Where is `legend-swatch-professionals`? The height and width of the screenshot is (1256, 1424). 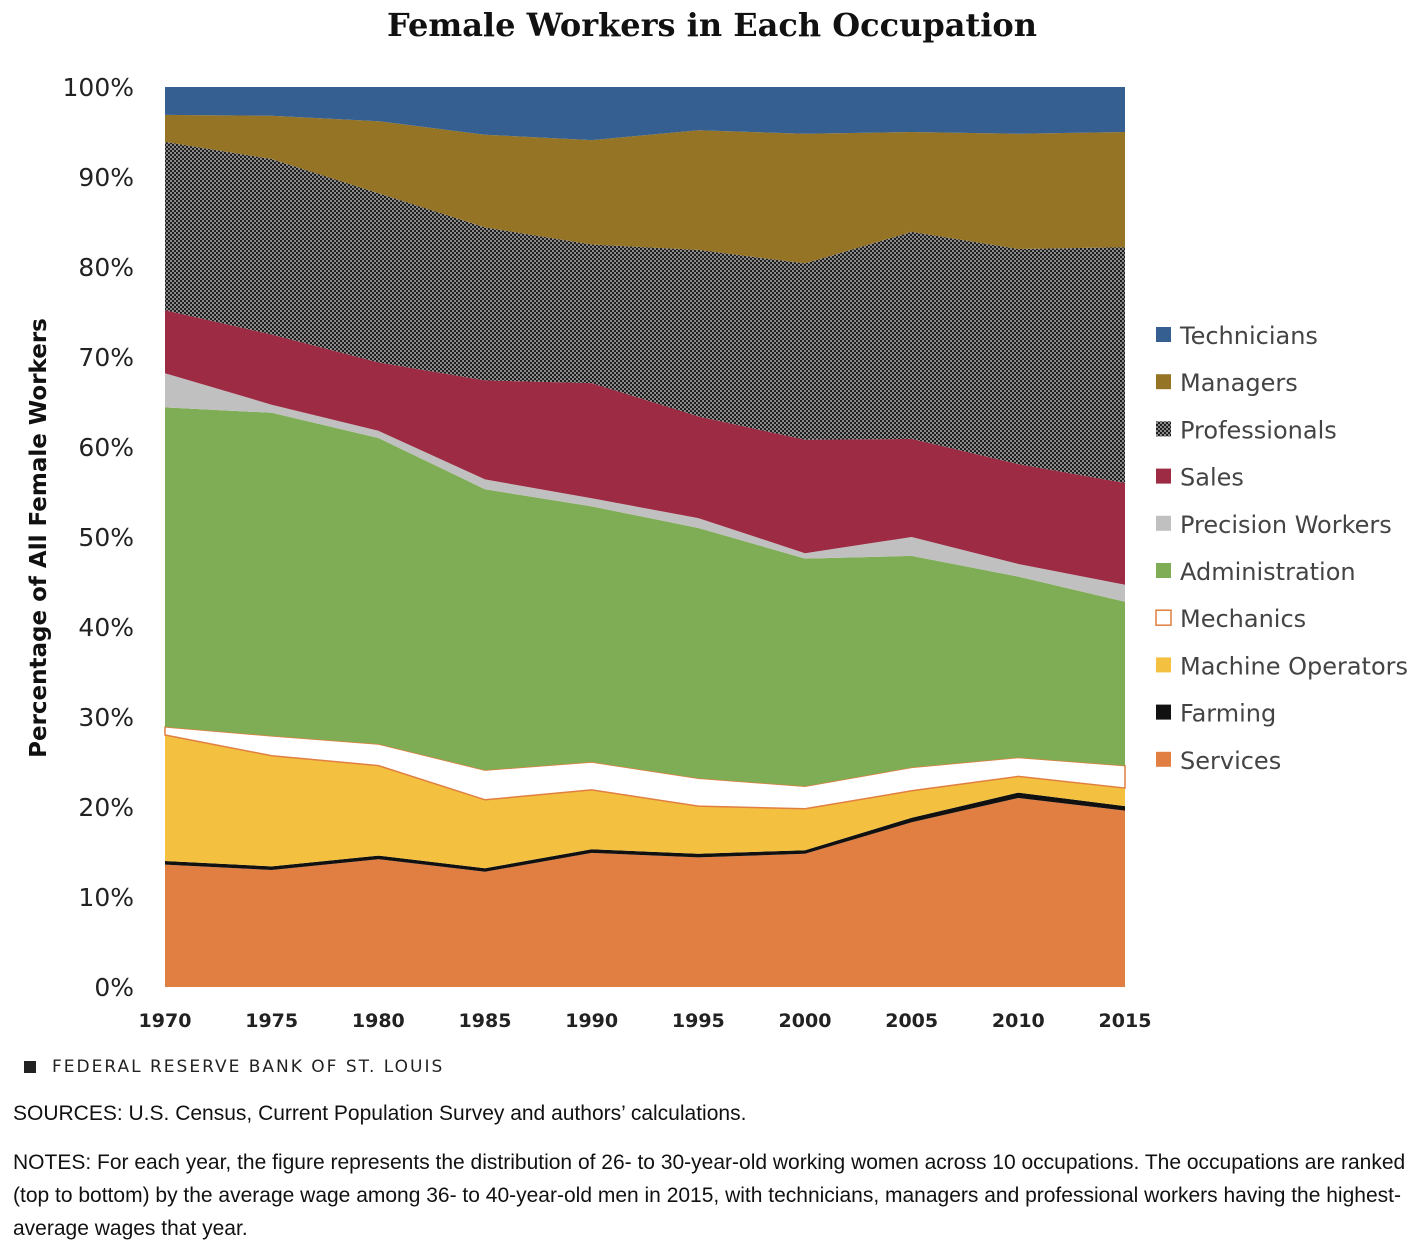 legend-swatch-professionals is located at coordinates (1163, 429).